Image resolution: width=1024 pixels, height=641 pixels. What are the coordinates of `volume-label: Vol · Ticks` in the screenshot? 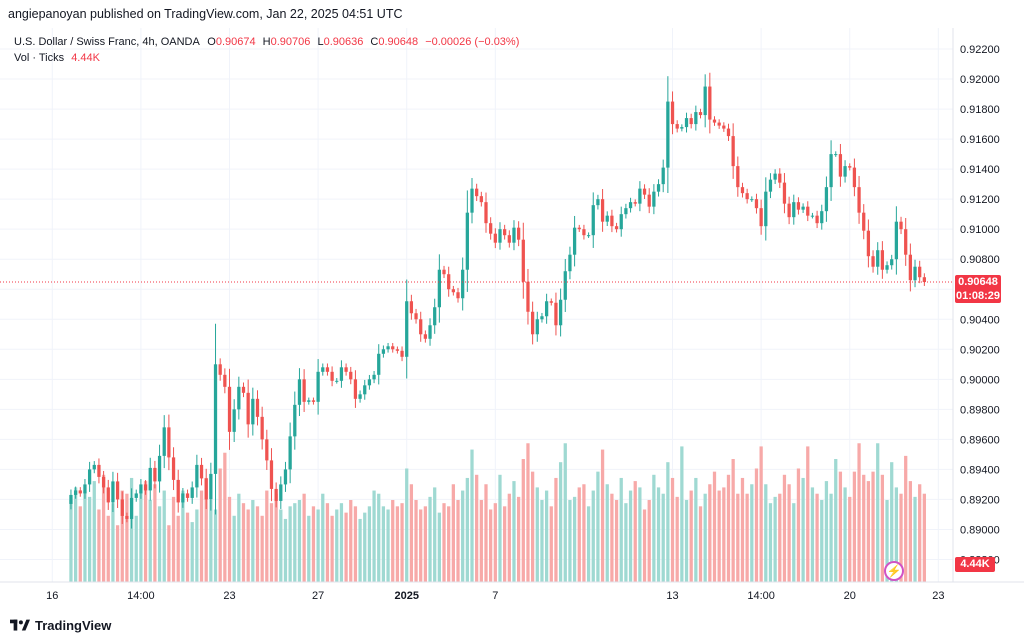 It's located at (39, 58).